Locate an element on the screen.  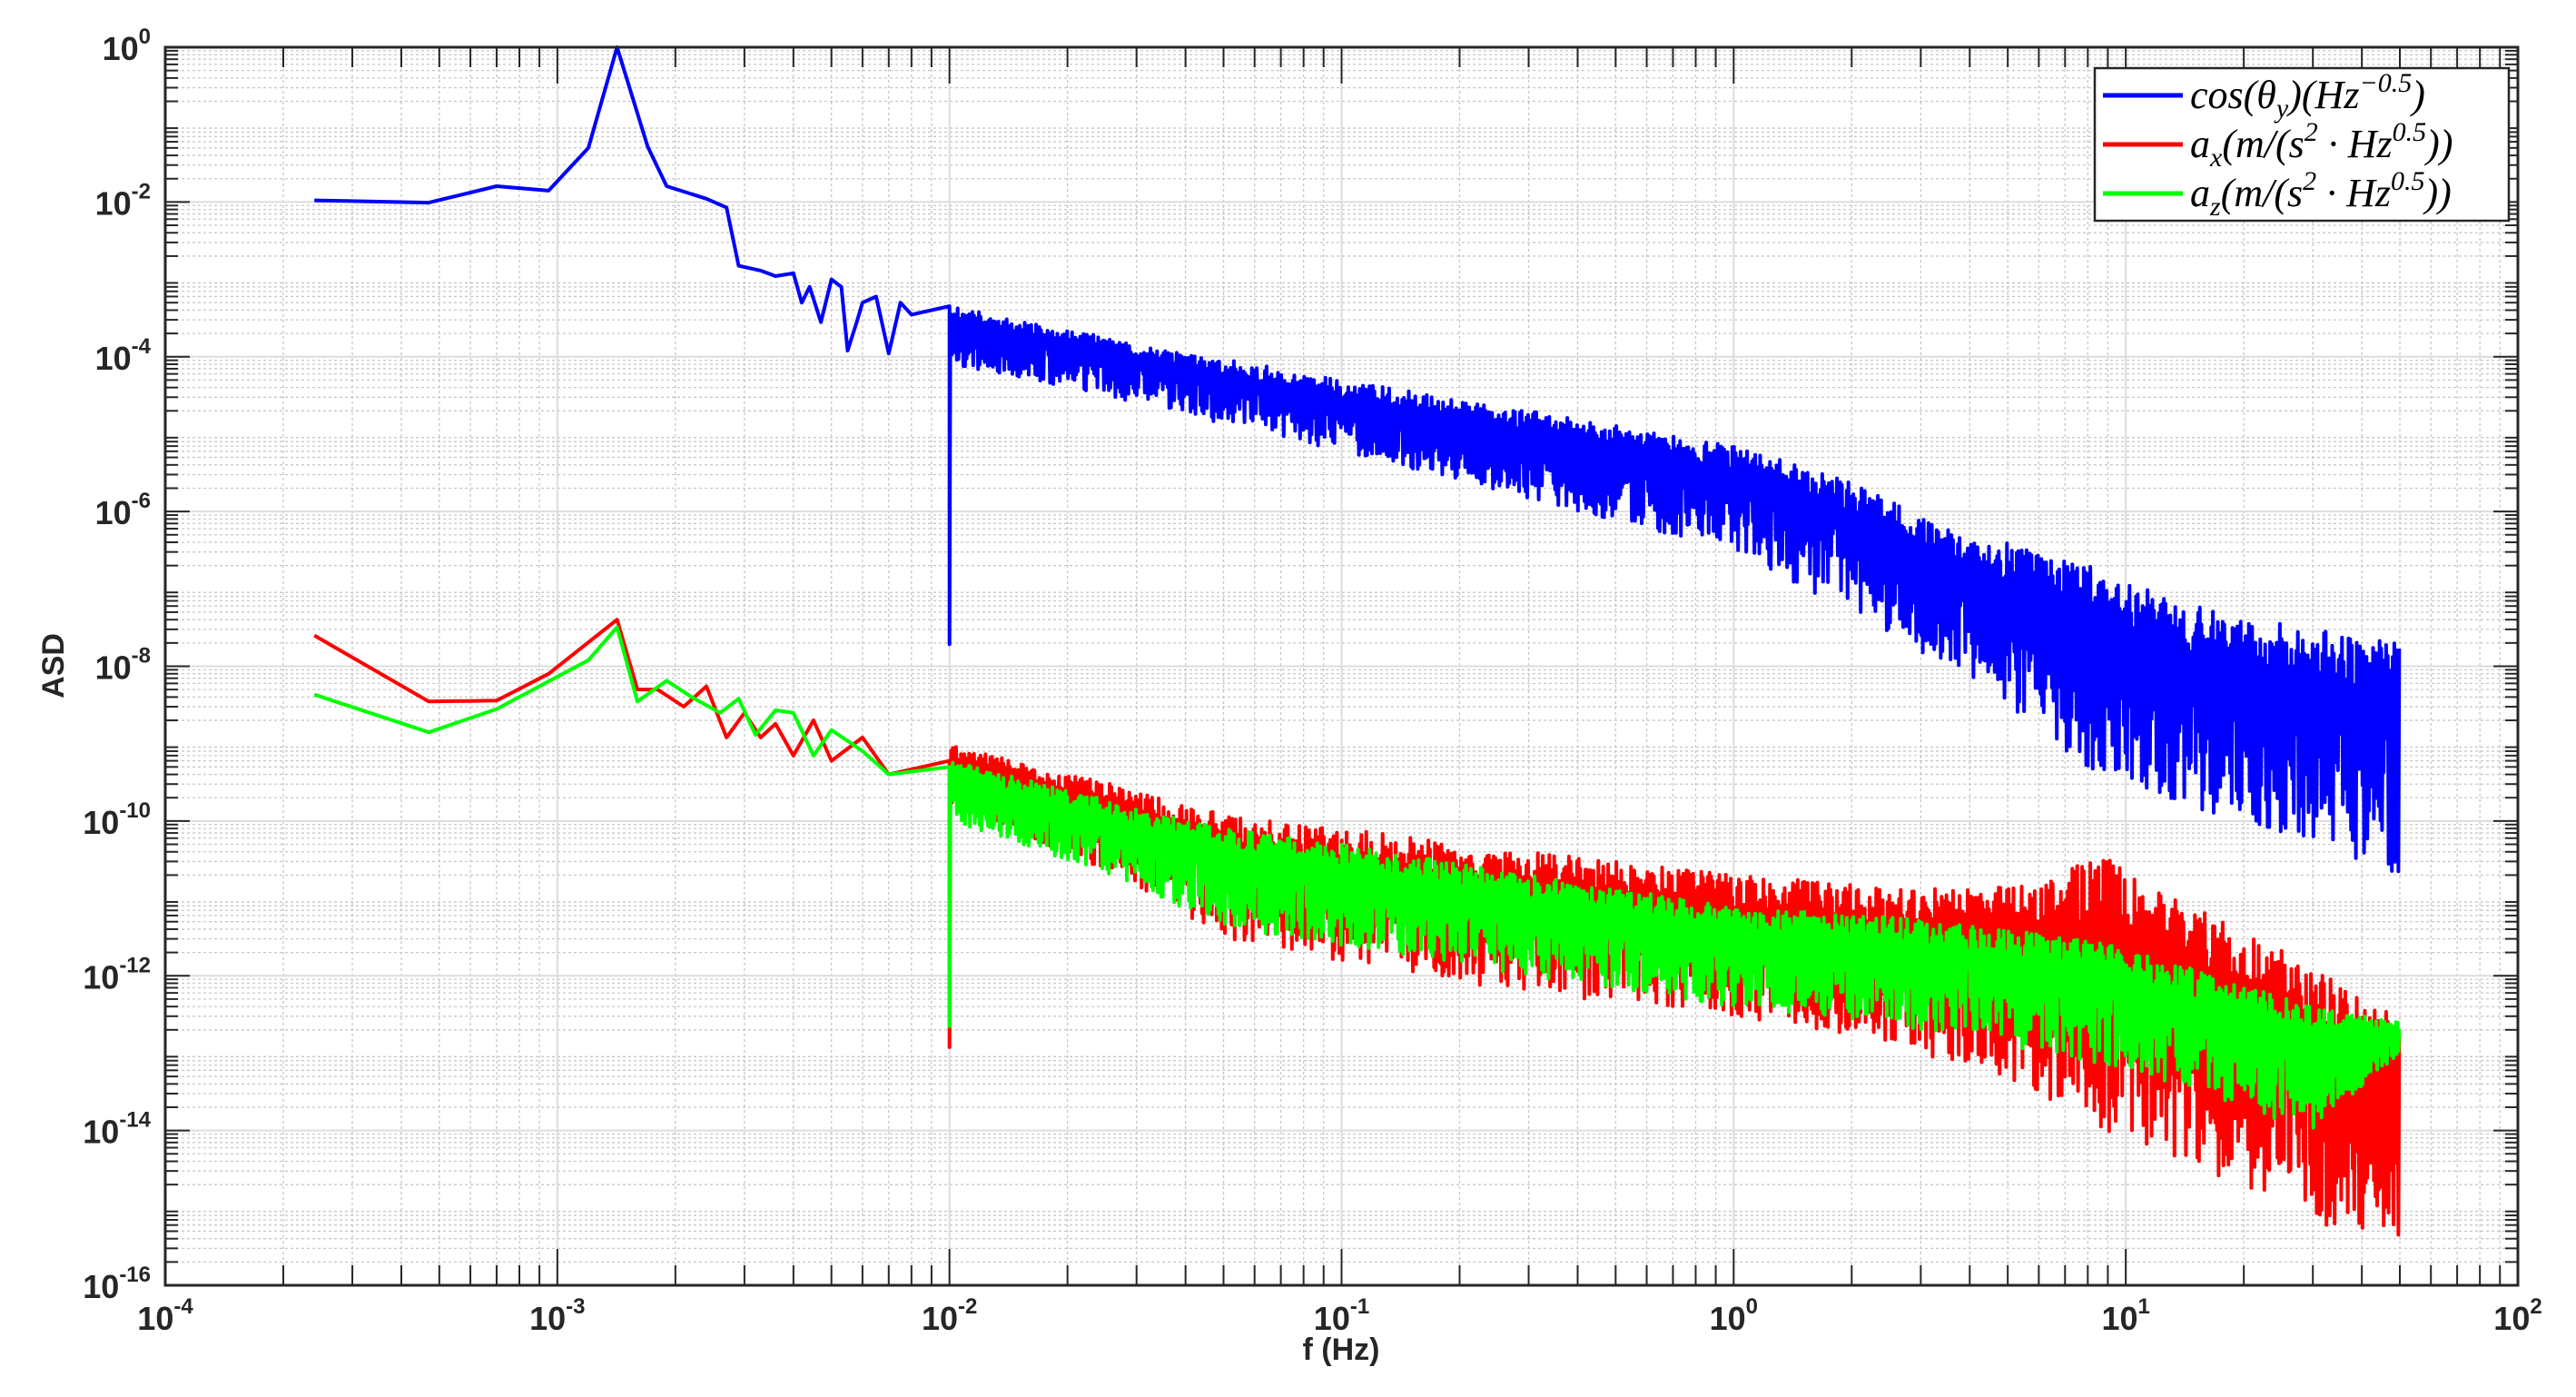
legend-item-1: cos(θy)(Hz−0.5) is located at coordinates (2264, 96).